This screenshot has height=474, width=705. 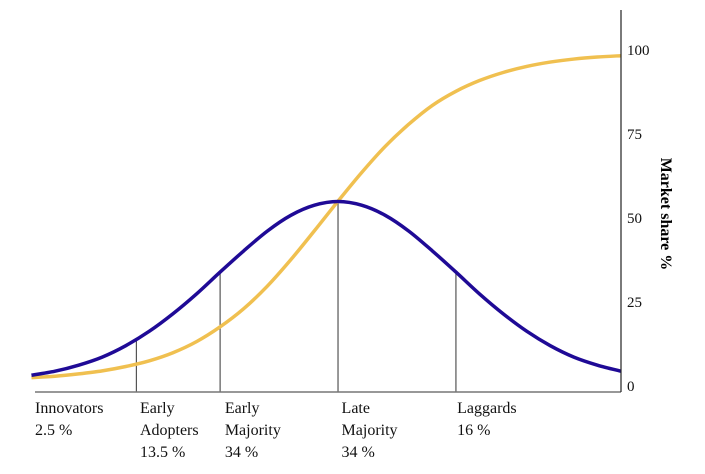 What do you see at coordinates (634, 303) in the screenshot?
I see `y-tick-label: 25` at bounding box center [634, 303].